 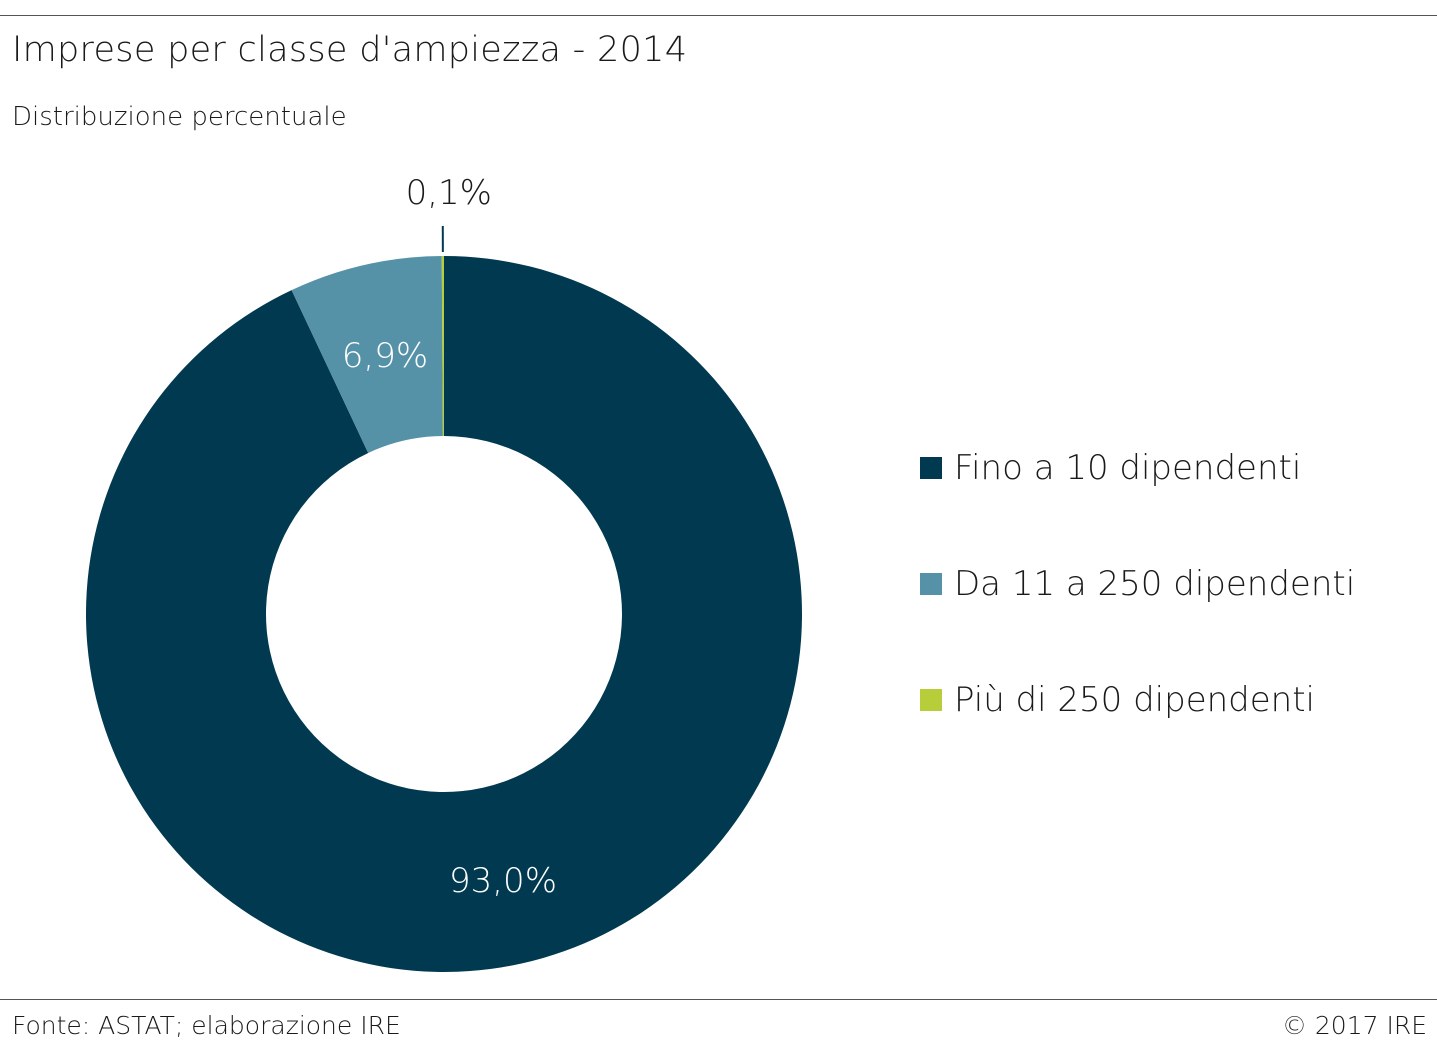 What do you see at coordinates (449, 193) in the screenshot?
I see `data-label-oltre-250: 0,1%` at bounding box center [449, 193].